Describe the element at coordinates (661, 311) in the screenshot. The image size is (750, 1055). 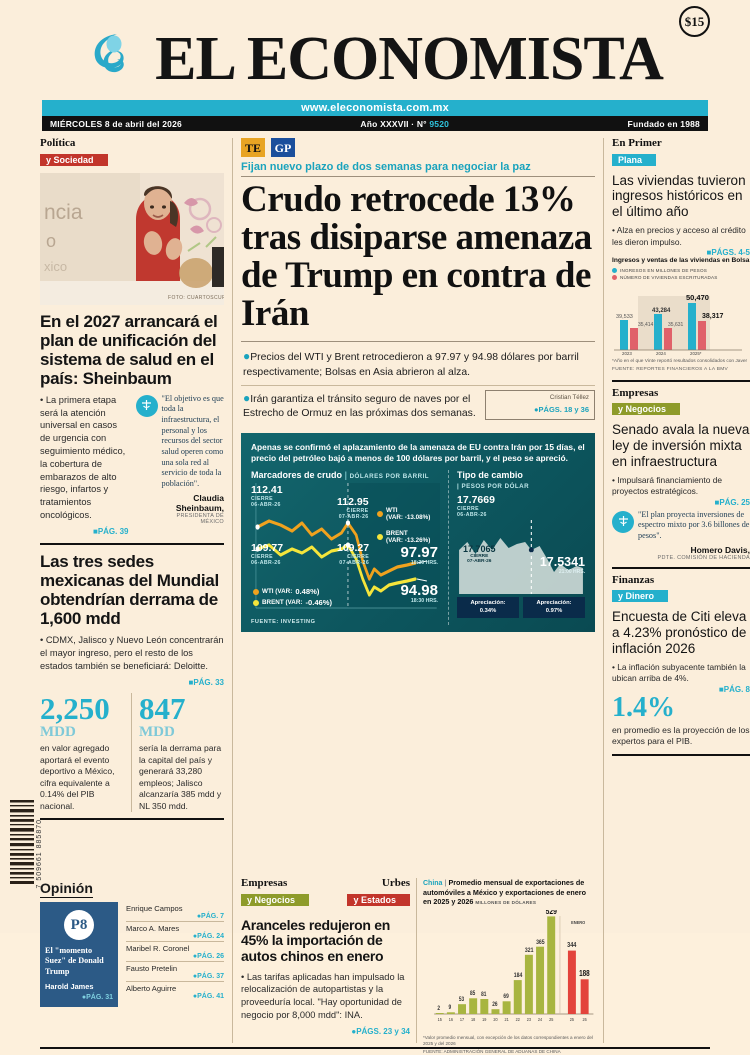
I see `svg-text: 43,284` at that location.